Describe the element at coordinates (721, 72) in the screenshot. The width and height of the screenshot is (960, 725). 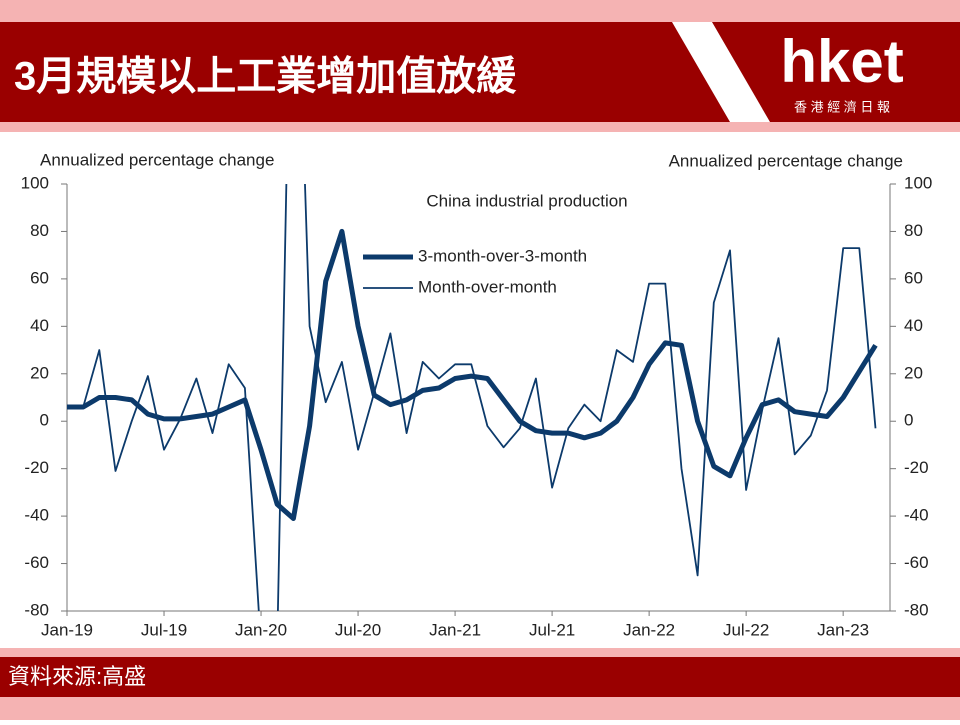
I see `logo-stripe` at that location.